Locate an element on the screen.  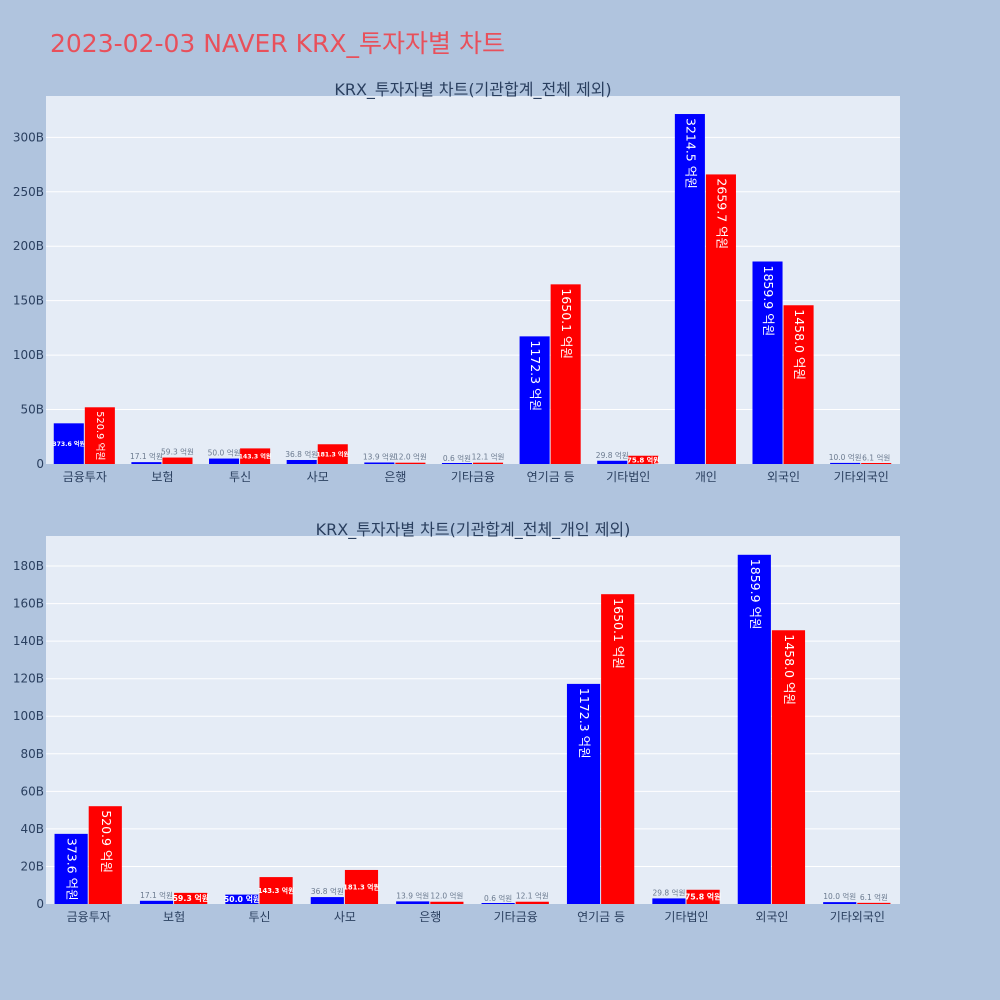
data-label: 36.8 억원 is located at coordinates (301, 454).